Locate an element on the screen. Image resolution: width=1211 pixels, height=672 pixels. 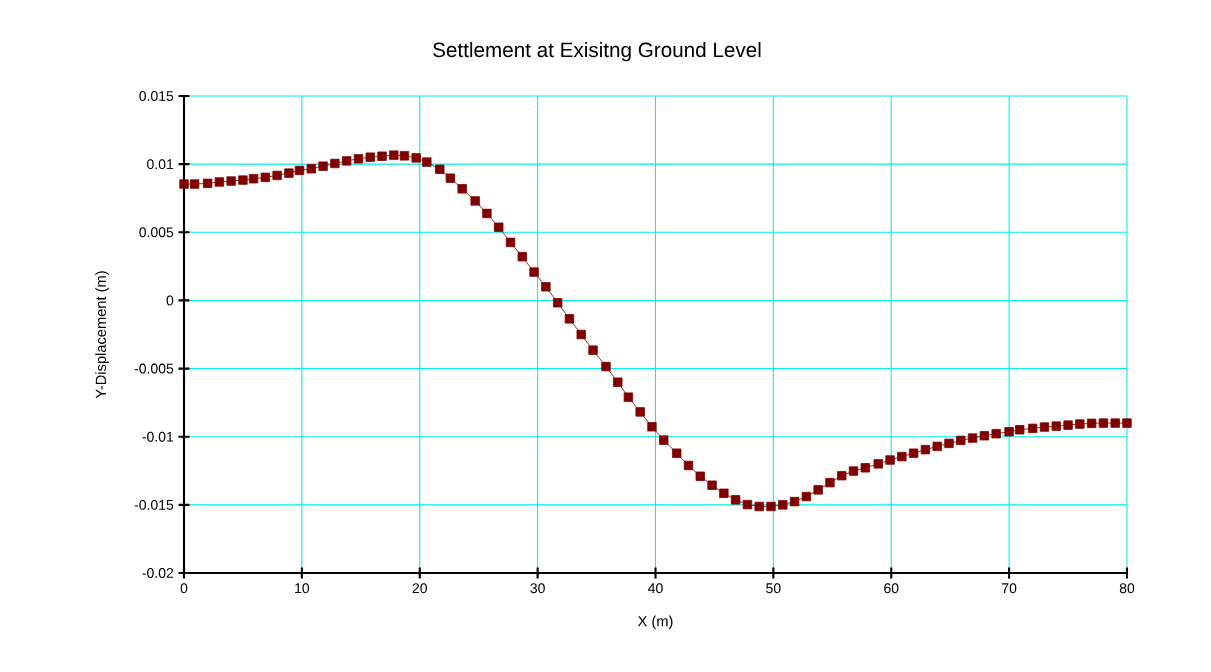
y-tick-label: 0.01 is located at coordinates (160, 164).